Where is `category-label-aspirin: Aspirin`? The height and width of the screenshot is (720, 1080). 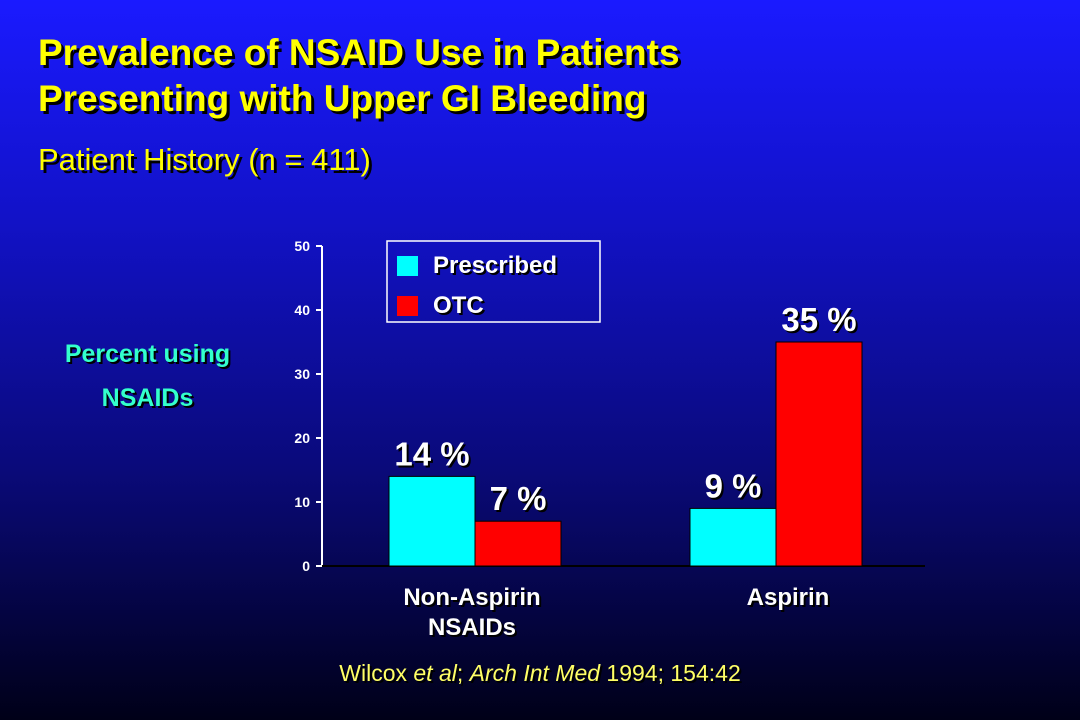
category-label-aspirin: Aspirin is located at coordinates (788, 598).